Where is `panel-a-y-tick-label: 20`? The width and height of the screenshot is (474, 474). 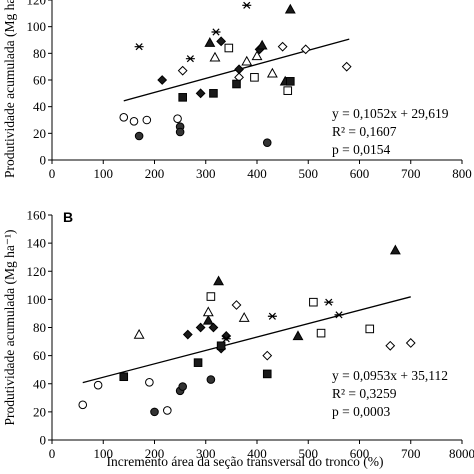 panel-a-y-tick-label: 20 is located at coordinates (39, 133).